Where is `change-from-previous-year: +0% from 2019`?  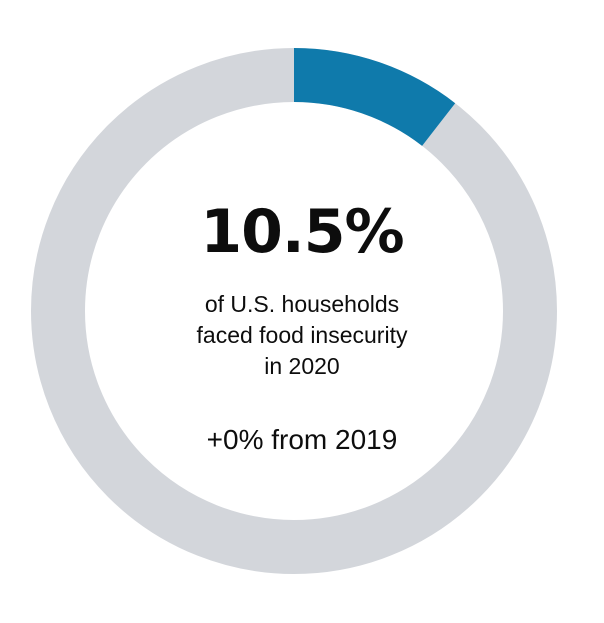
change-from-previous-year: +0% from 2019 is located at coordinates (302, 439).